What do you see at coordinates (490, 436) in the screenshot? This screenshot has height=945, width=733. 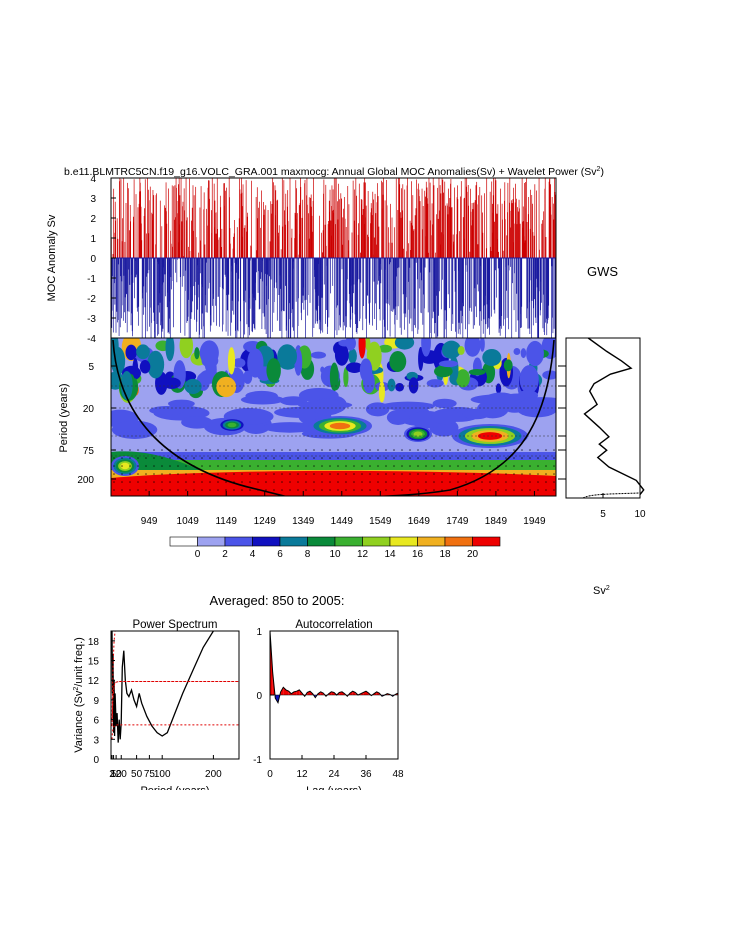 I see `wavelet-hotspot` at bounding box center [490, 436].